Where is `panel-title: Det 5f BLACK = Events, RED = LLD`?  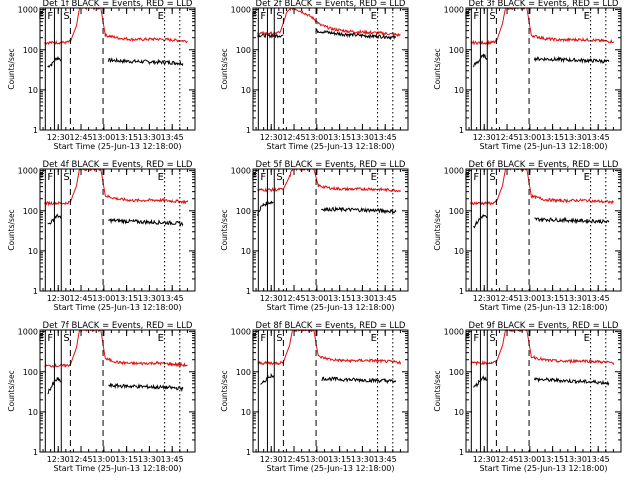
panel-title: Det 5f BLACK = Events, RED = LLD is located at coordinates (331, 165).